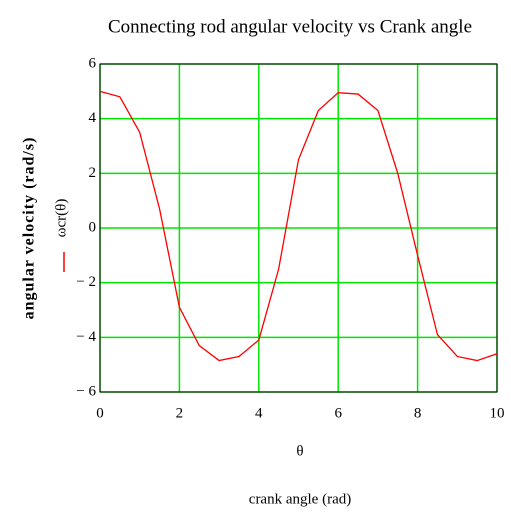 The image size is (511, 522). What do you see at coordinates (497, 413) in the screenshot?
I see `x-tick-label: 10` at bounding box center [497, 413].